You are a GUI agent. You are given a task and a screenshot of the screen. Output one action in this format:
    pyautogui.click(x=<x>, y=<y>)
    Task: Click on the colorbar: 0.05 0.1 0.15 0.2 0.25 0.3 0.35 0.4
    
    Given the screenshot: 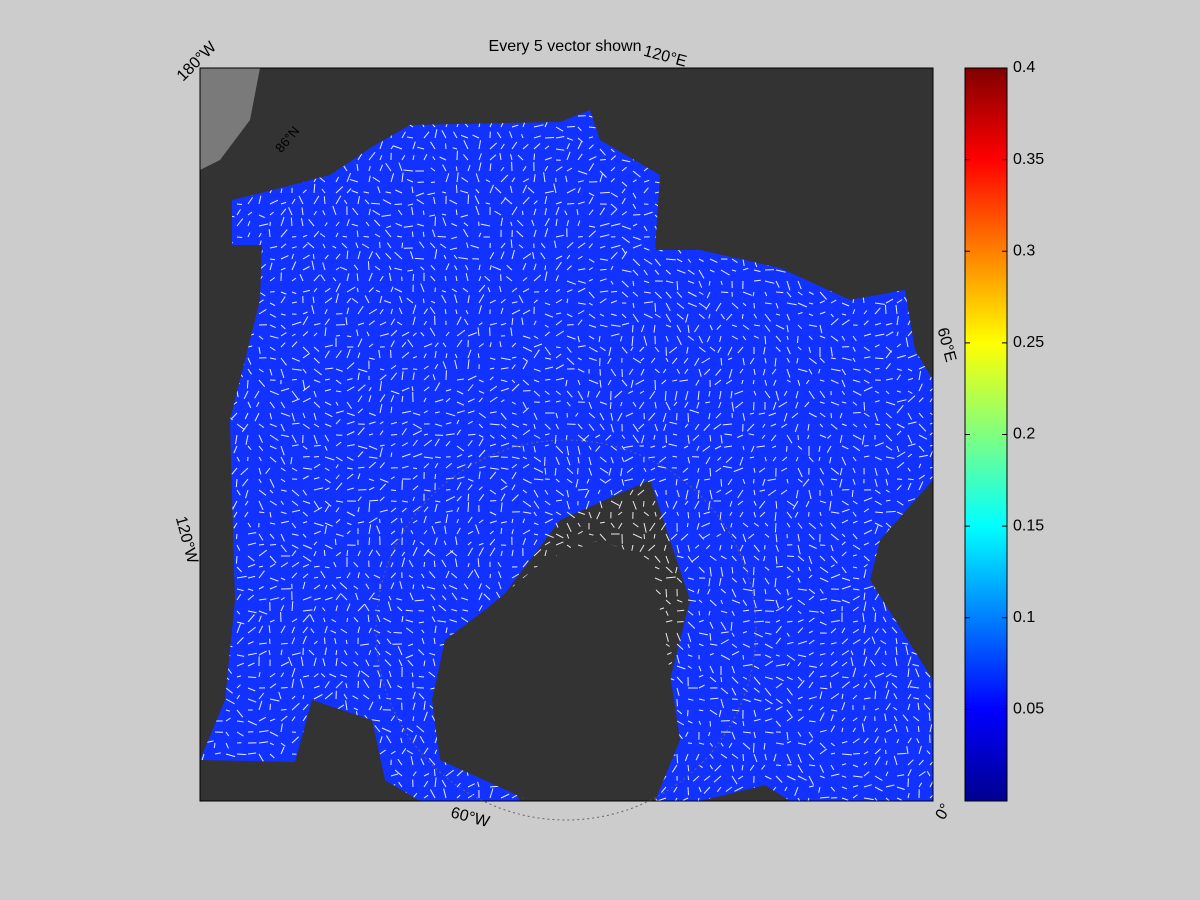 What is the action you would take?
    pyautogui.click(x=1004, y=430)
    